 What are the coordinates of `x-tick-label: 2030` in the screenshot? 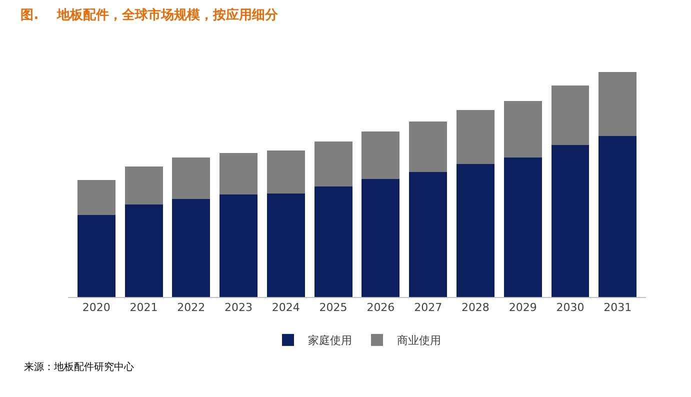 It's located at (570, 307).